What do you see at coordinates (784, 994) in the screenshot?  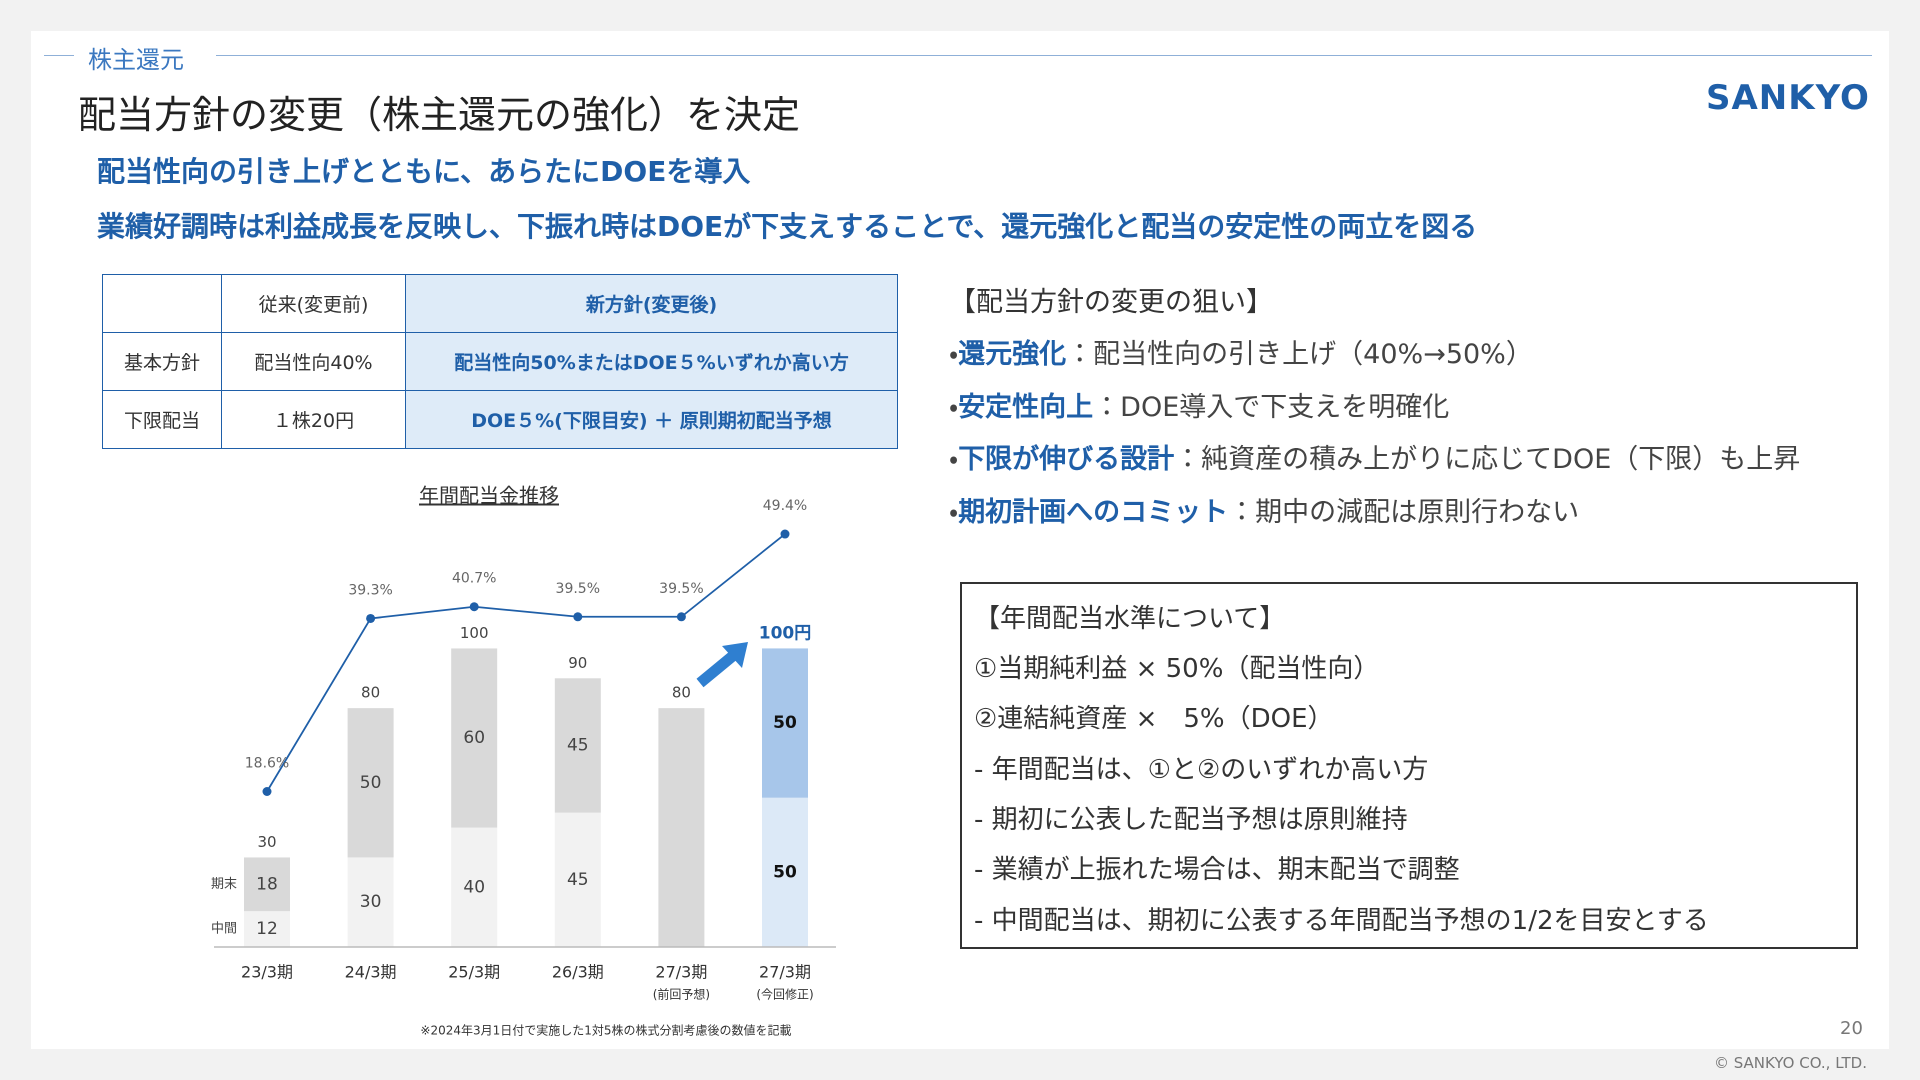 I see `x-tick-sublabel: (今回修正)` at bounding box center [784, 994].